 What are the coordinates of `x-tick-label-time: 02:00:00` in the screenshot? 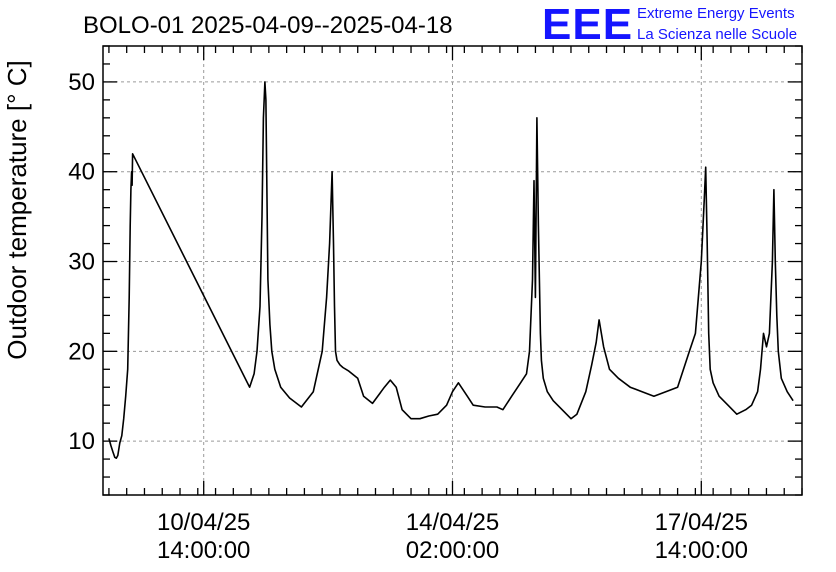 It's located at (452, 550).